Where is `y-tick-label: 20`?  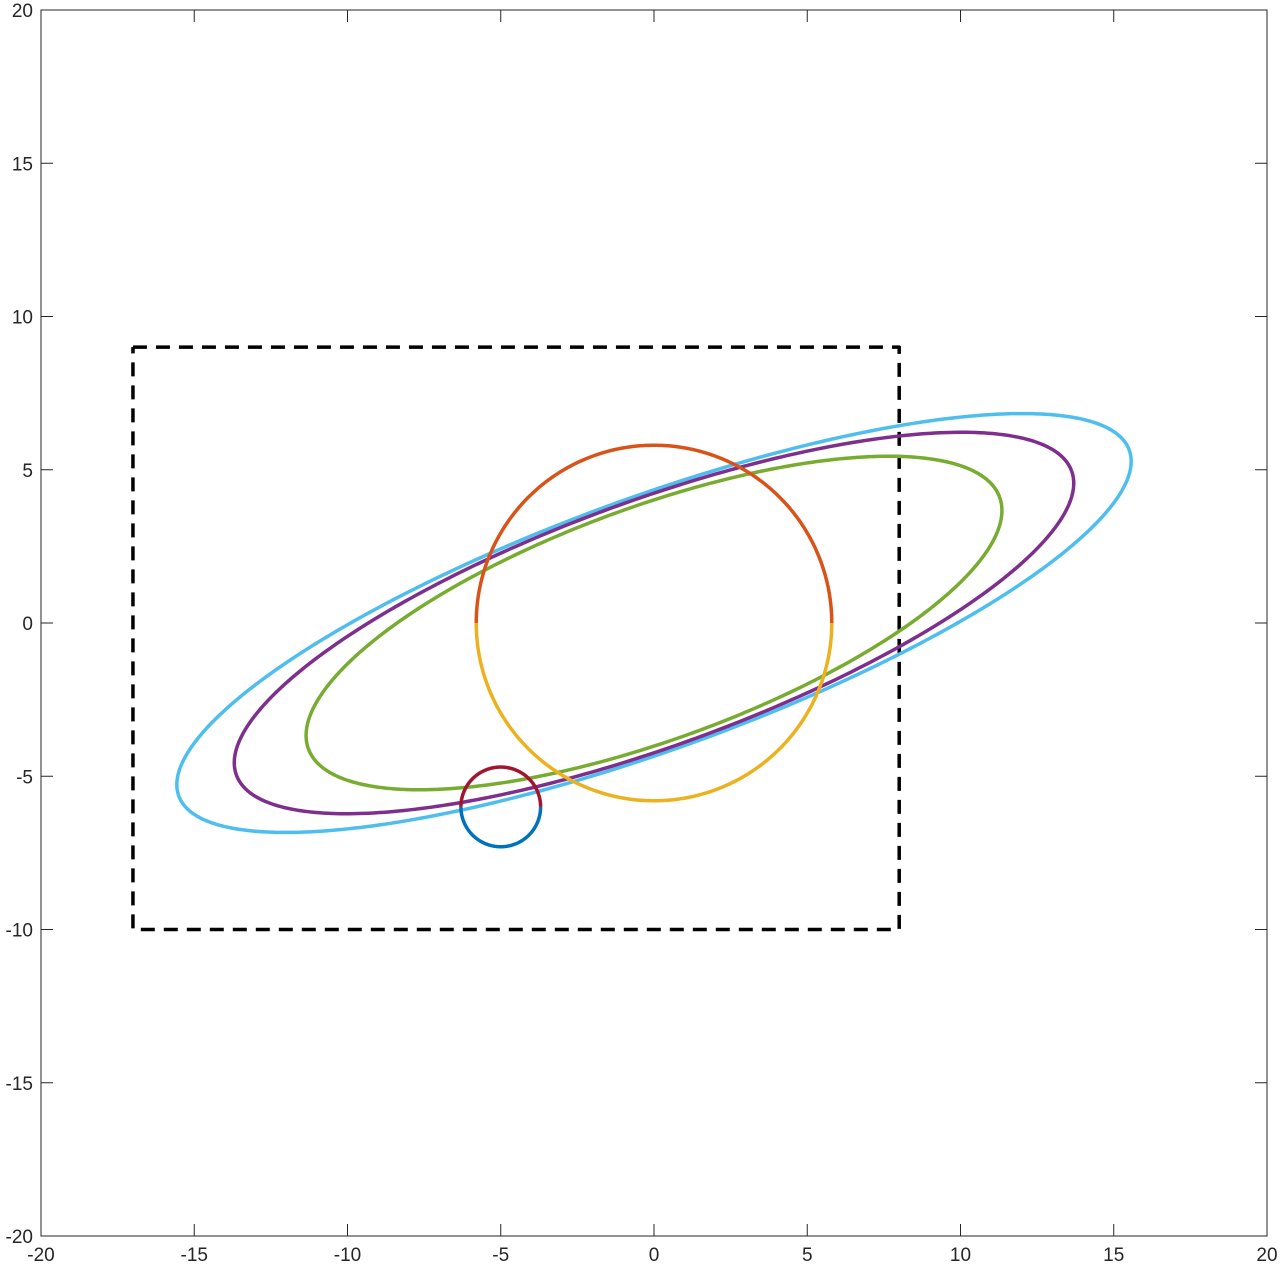 y-tick-label: 20 is located at coordinates (22, 11).